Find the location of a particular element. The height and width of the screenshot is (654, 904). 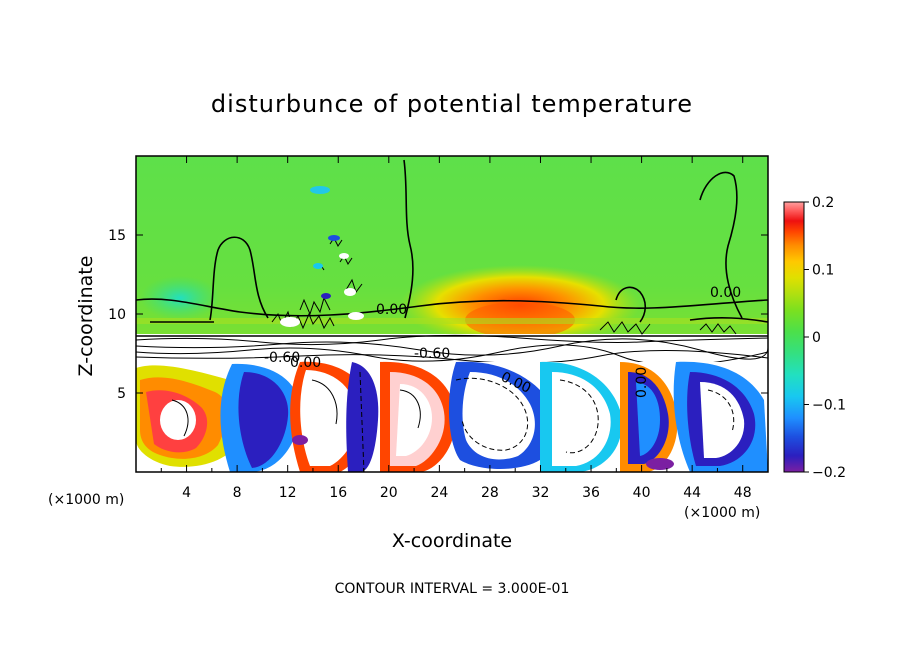

x-unit-label: (×1000 m) is located at coordinates (722, 513).